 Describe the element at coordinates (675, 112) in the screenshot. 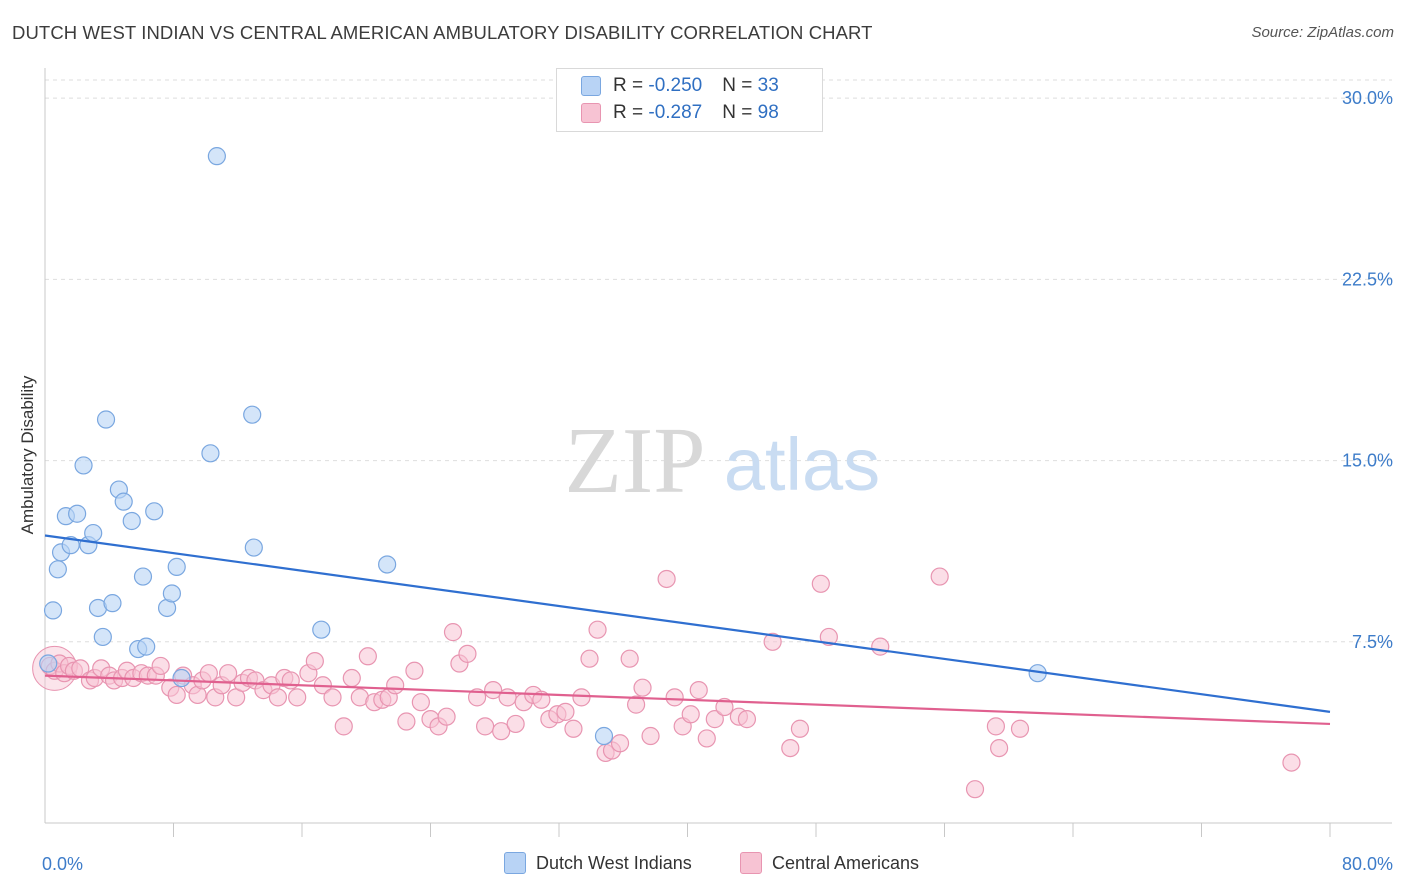

I see `legend-r-value: -0.287` at that location.